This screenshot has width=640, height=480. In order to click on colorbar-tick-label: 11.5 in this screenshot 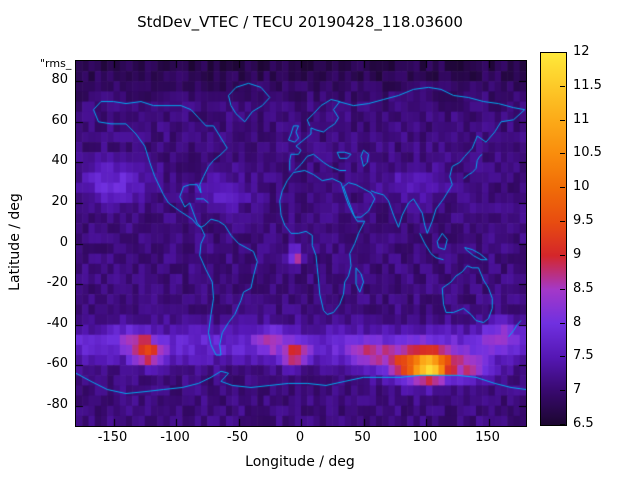, I will do `click(587, 85)`.